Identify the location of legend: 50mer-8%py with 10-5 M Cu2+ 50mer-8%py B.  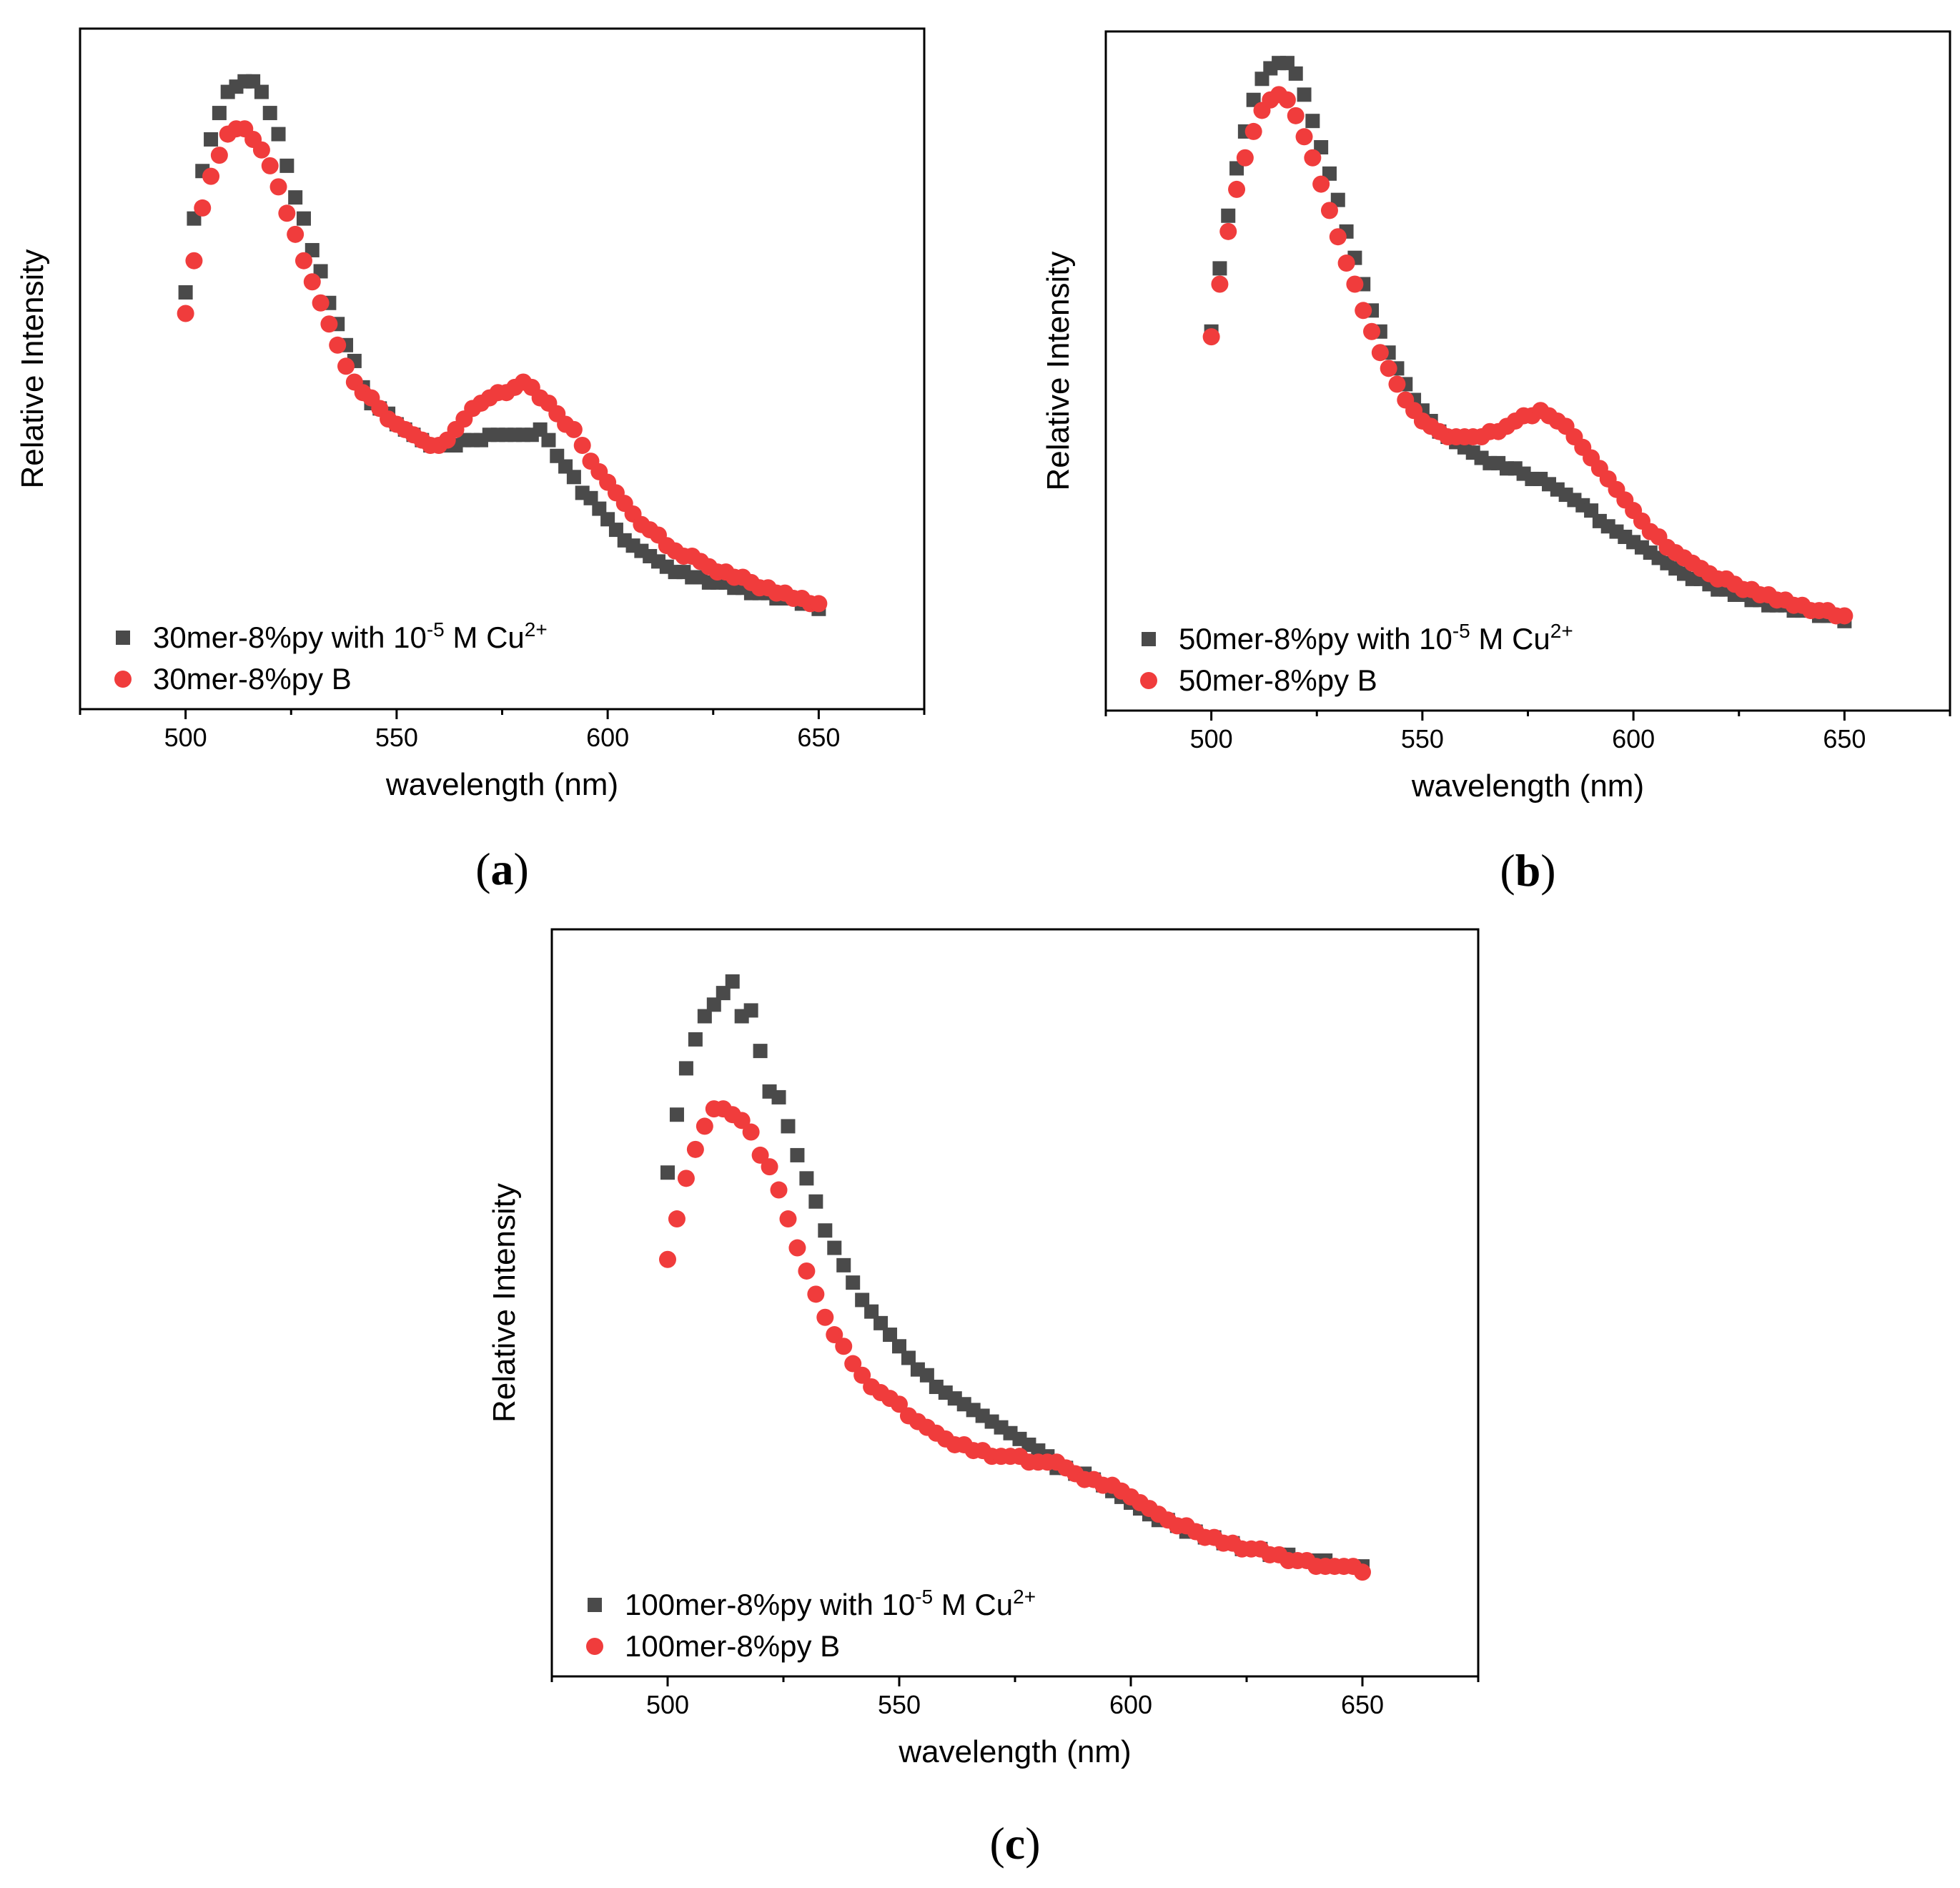
(1356, 659).